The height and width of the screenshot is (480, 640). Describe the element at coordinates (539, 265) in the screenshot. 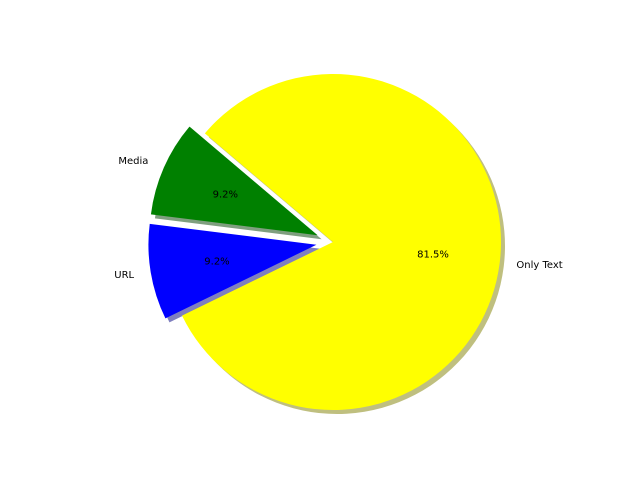

I see `pie-label-only-text: Only Text` at that location.